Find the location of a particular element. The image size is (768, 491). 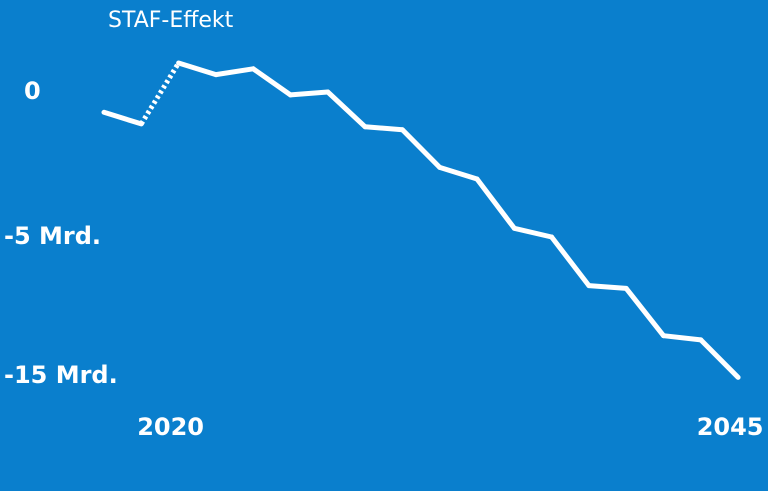

y-tick-label: -15 Mrd. is located at coordinates (61, 375).